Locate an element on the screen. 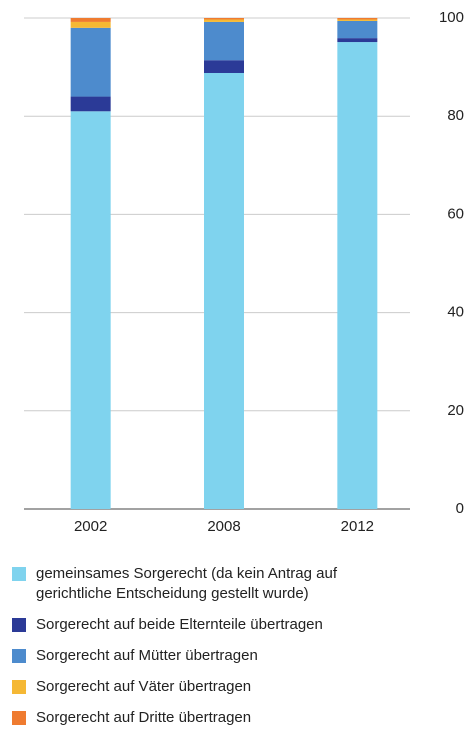 The image size is (473, 739). legend-item: Sorgerecht auf Mütter übertragen is located at coordinates (239, 656).